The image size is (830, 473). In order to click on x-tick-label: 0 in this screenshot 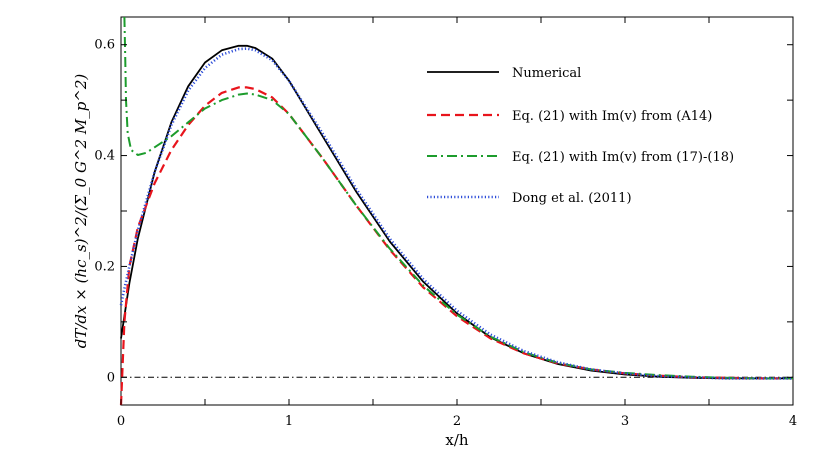, I will do `click(121, 421)`.